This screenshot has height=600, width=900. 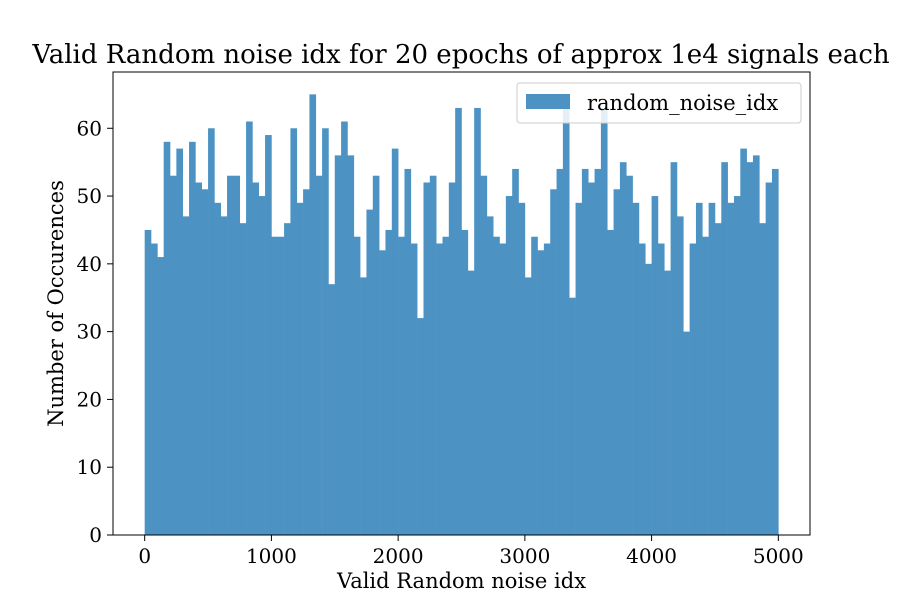 What do you see at coordinates (89, 467) in the screenshot?
I see `y-tick-label: 10` at bounding box center [89, 467].